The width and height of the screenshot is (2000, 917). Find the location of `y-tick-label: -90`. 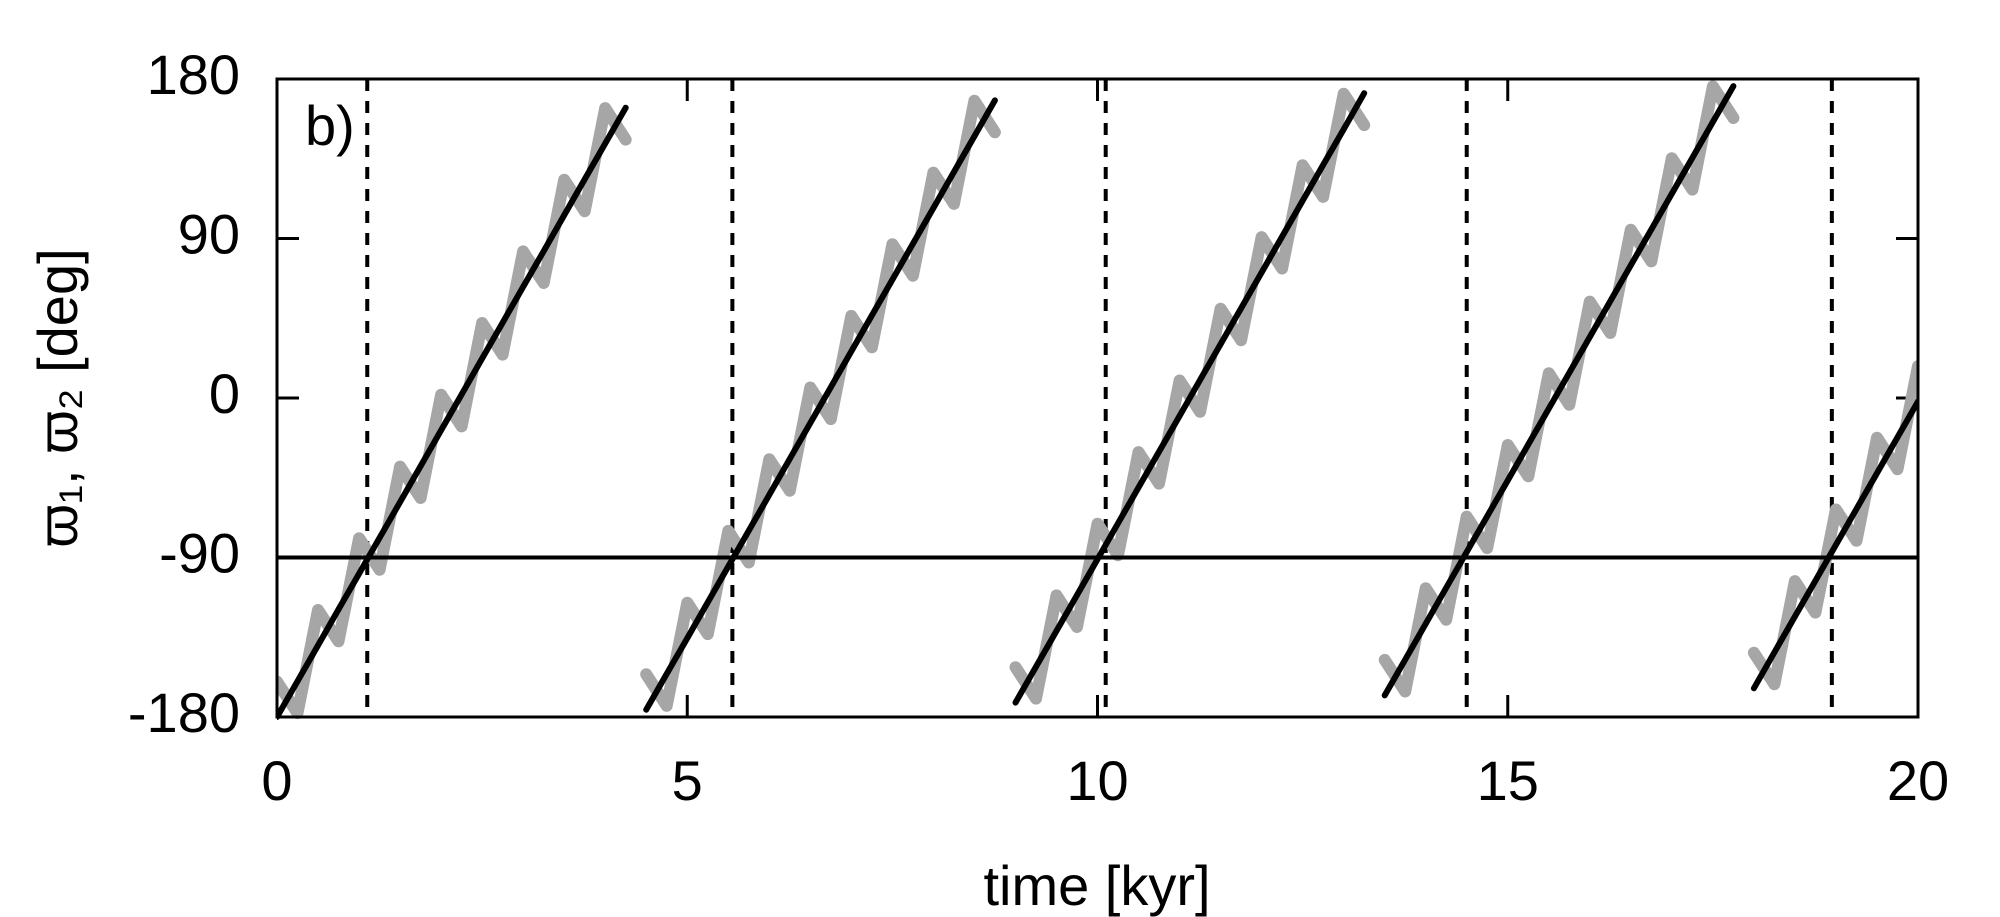

y-tick-label: -90 is located at coordinates (199, 552).